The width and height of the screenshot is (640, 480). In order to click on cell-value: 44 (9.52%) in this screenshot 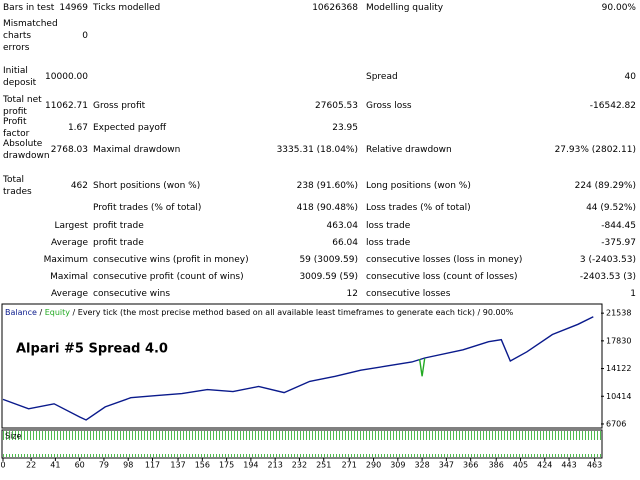, I will do `click(611, 208)`.